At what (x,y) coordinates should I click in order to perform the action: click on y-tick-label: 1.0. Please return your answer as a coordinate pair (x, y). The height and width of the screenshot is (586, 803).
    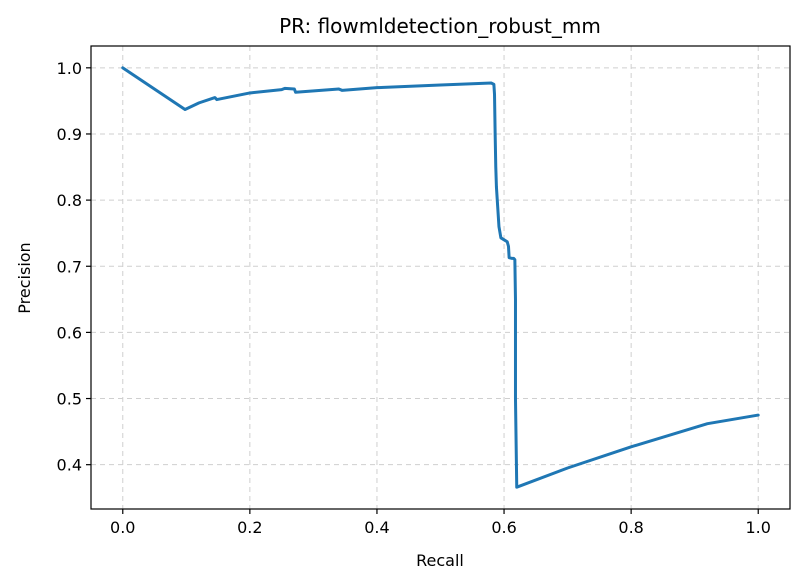
    Looking at the image, I should click on (69, 68).